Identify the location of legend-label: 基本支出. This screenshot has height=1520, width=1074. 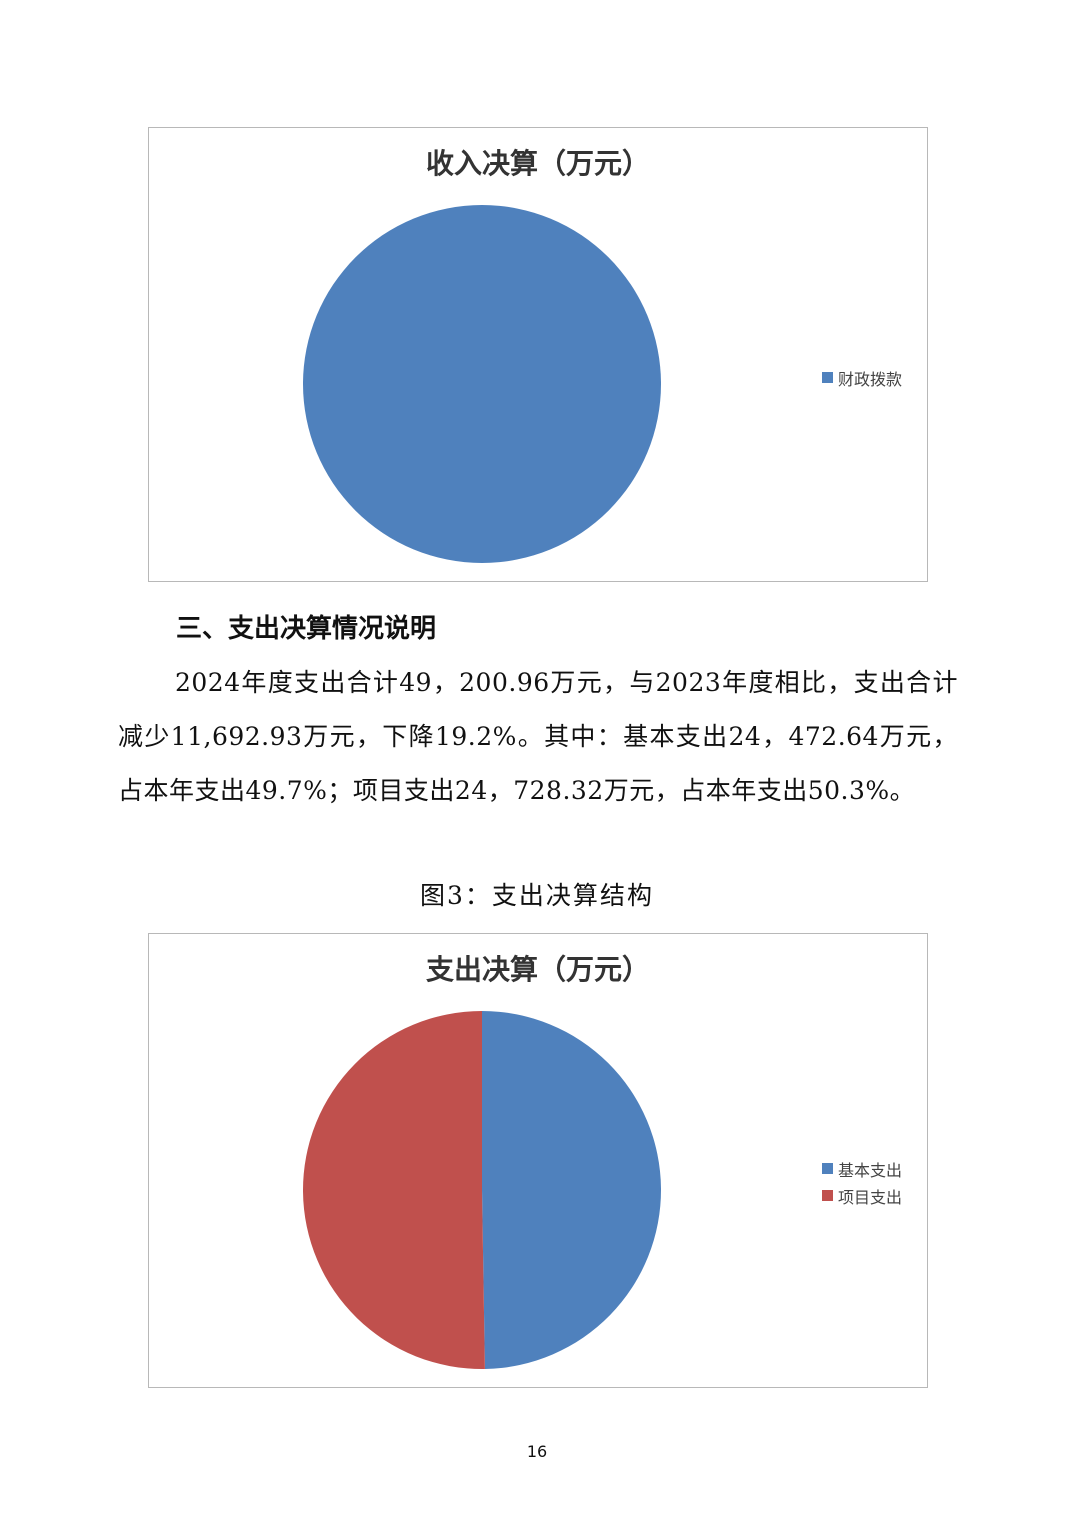
(870, 1170).